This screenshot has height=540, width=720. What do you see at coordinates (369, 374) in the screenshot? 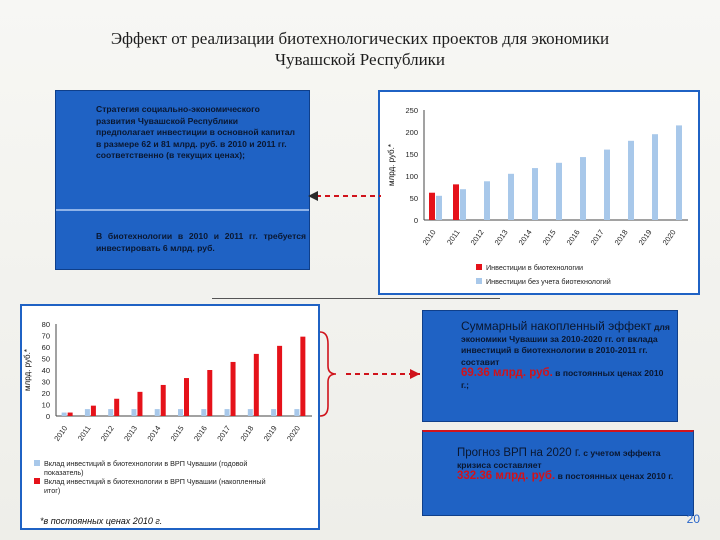
I see `brace-arrow` at bounding box center [369, 374].